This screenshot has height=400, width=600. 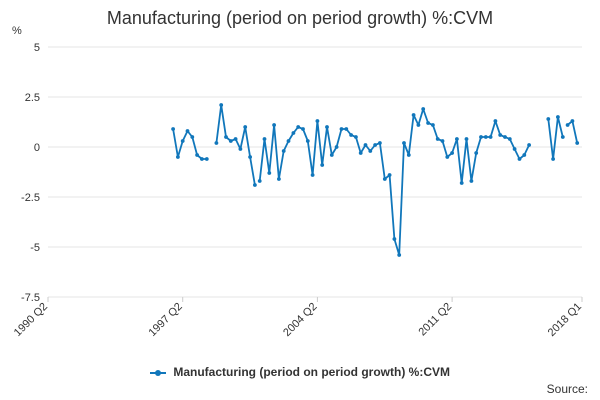 I want to click on x-tick-label: 2018 Q1, so click(x=565, y=320).